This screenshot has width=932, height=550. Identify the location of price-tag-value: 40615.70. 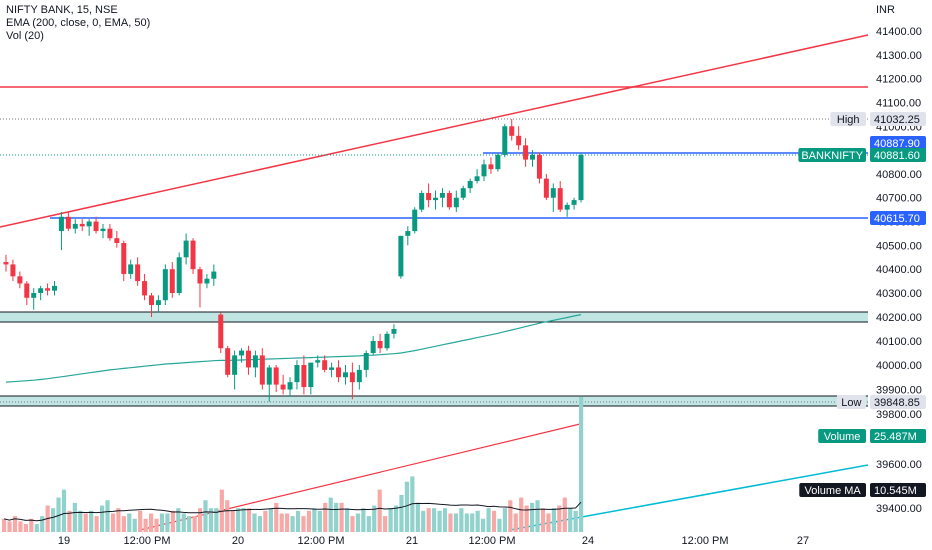
(897, 219).